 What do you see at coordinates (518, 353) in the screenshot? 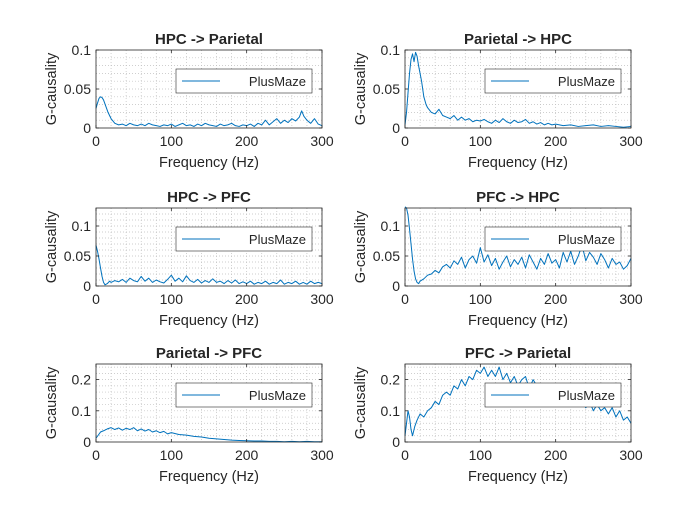
I see `subplot-title: PFC -> Parietal` at bounding box center [518, 353].